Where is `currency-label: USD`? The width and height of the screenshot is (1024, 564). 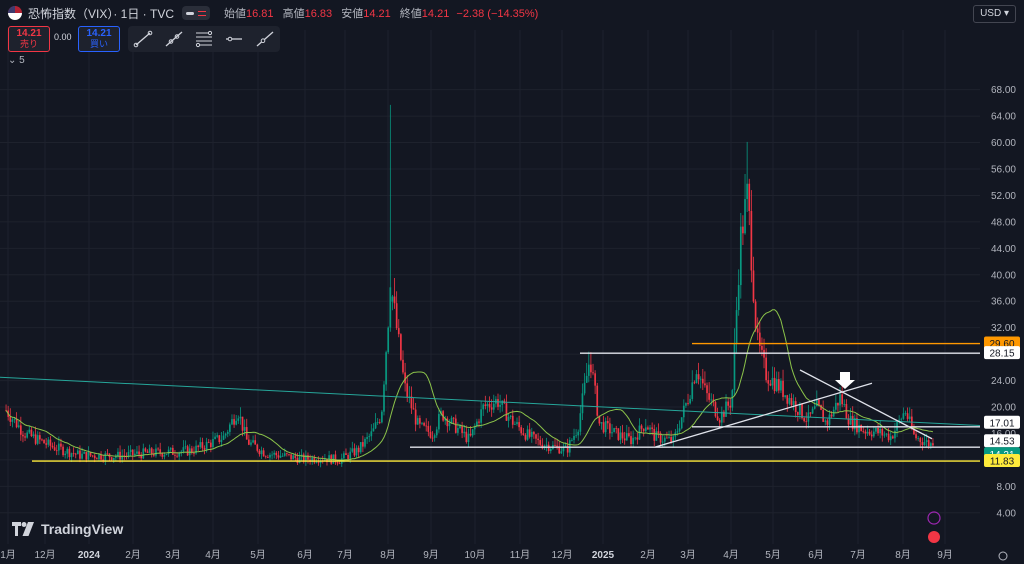 currency-label: USD is located at coordinates (991, 13).